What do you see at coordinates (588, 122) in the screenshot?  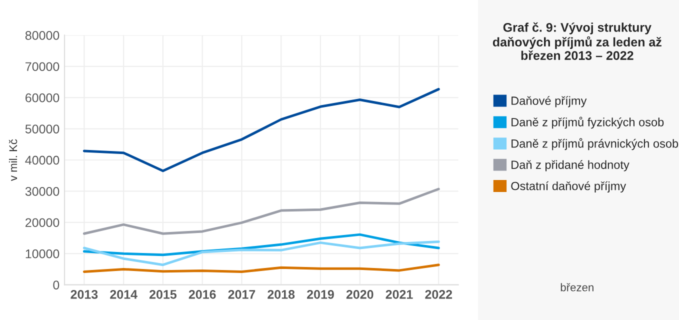 I see `legend-label: Daně z příjmů fyzických osob` at bounding box center [588, 122].